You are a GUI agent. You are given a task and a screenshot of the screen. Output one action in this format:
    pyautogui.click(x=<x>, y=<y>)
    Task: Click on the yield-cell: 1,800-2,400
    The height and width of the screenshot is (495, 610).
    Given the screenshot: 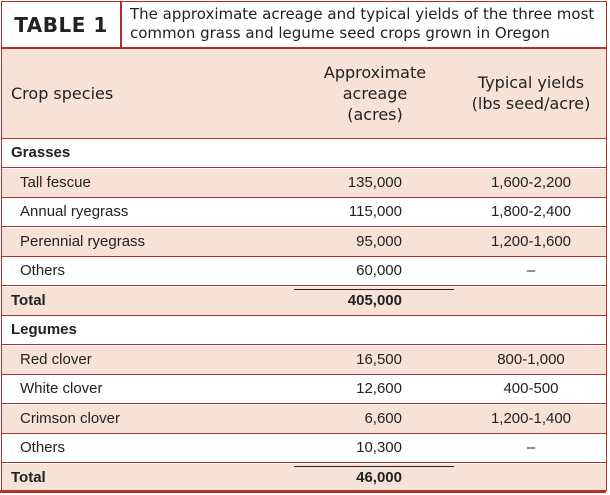 What is the action you would take?
    pyautogui.click(x=531, y=211)
    